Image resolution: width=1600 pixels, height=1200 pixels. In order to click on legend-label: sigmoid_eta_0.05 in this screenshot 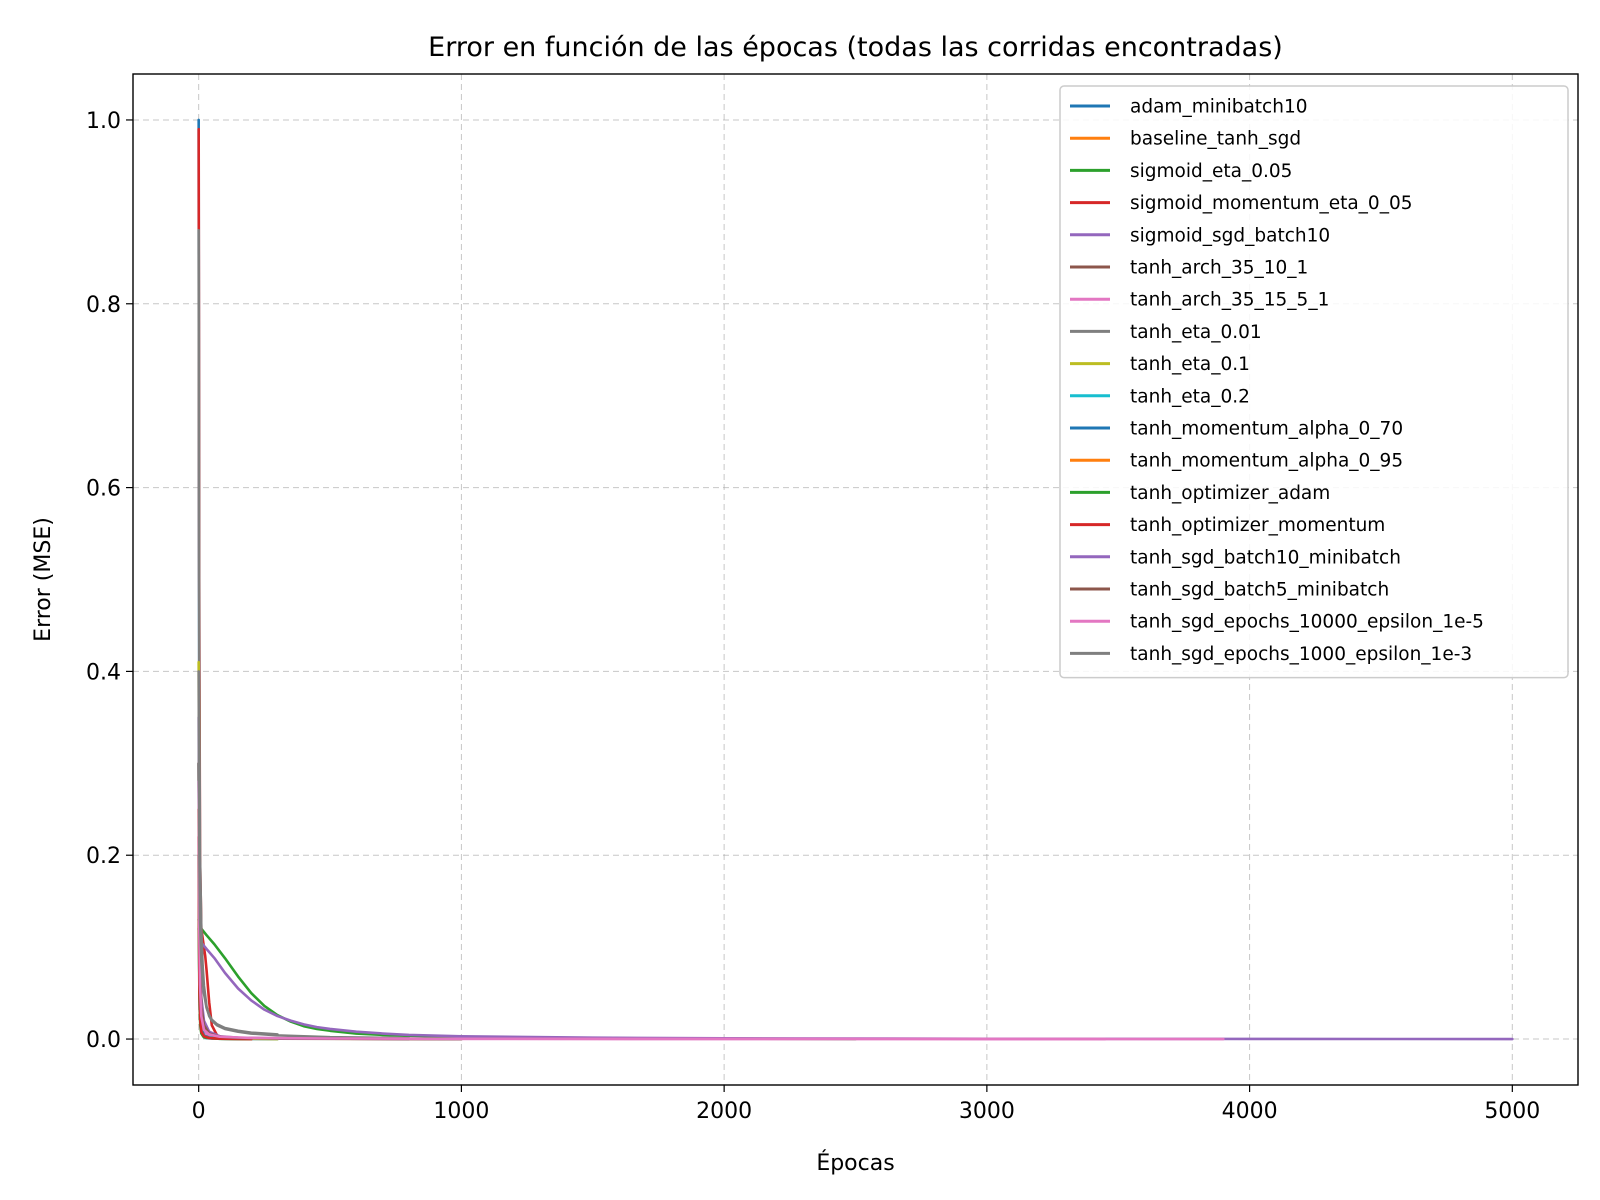, I will do `click(1211, 171)`.